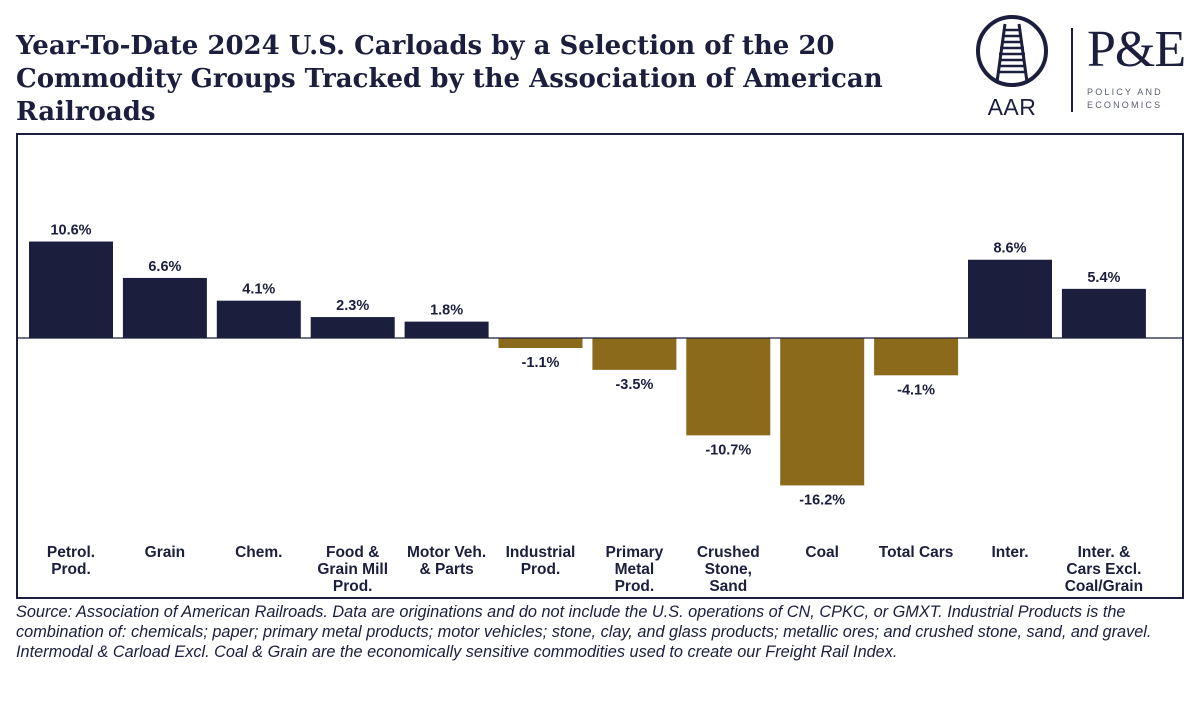  Describe the element at coordinates (1009, 552) in the screenshot. I see `category-label-11: Inter.` at that location.